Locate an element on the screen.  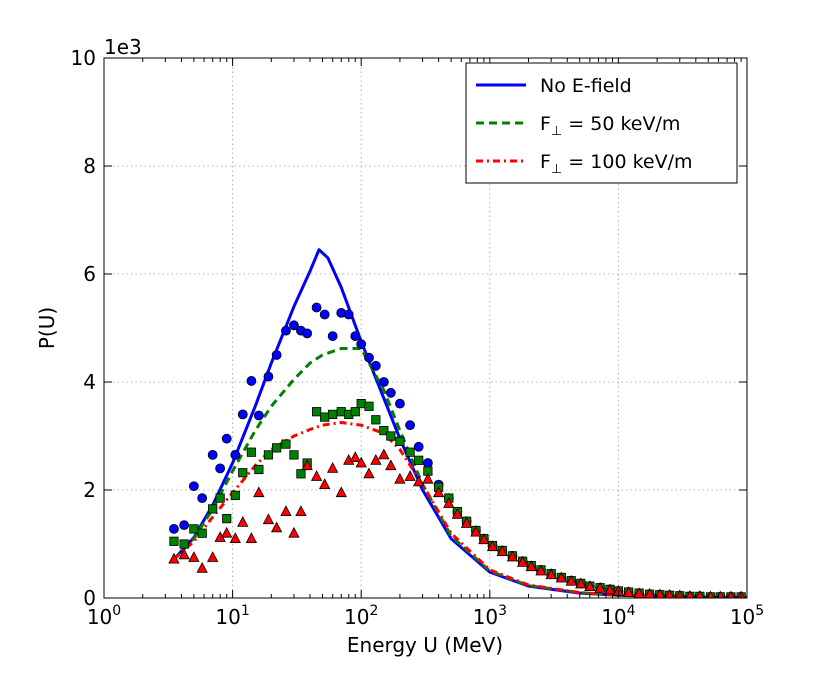
y-tick-label: 2 is located at coordinates (89, 490).